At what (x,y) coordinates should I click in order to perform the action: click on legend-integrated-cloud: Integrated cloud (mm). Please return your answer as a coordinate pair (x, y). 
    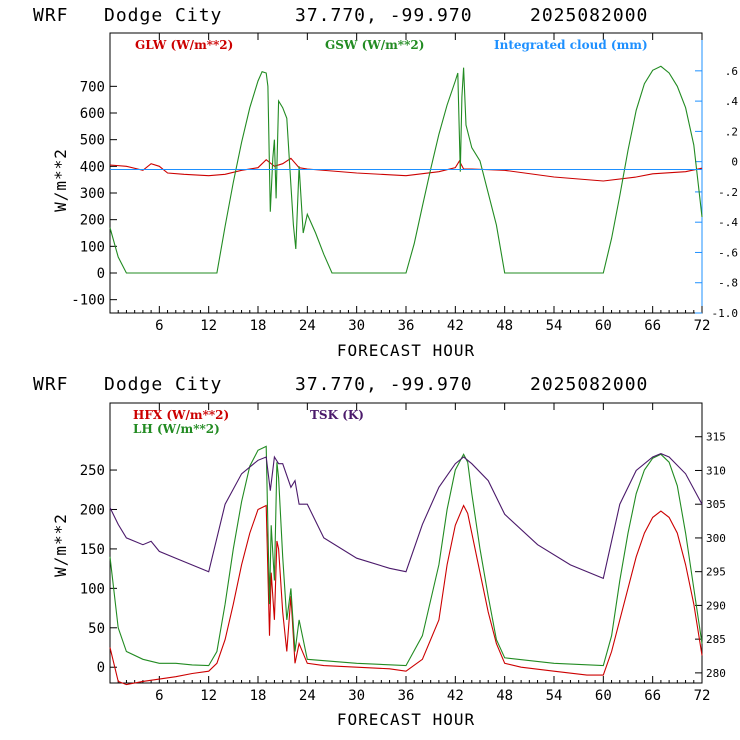
    Looking at the image, I should click on (571, 45).